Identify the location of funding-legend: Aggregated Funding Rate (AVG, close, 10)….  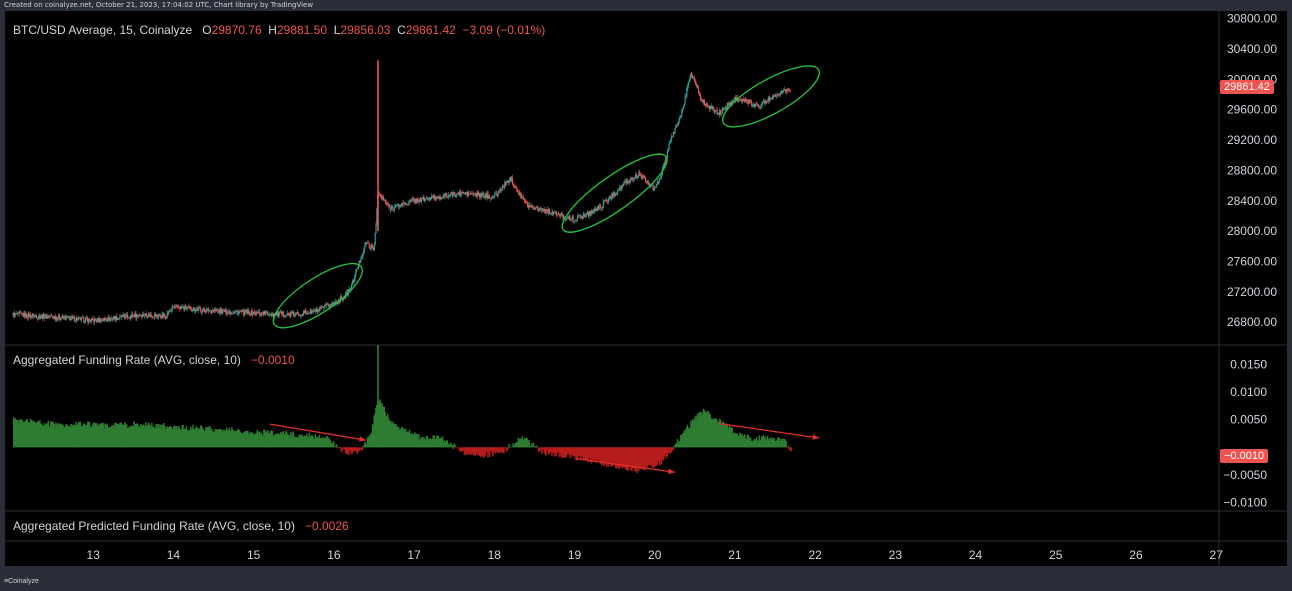
(154, 360).